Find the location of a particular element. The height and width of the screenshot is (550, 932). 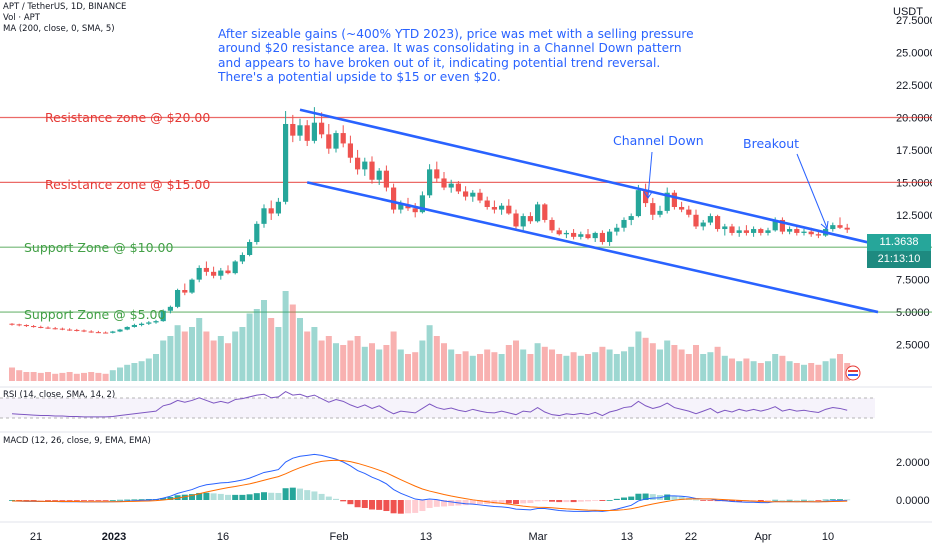

date-tick-label: 13 is located at coordinates (426, 537).